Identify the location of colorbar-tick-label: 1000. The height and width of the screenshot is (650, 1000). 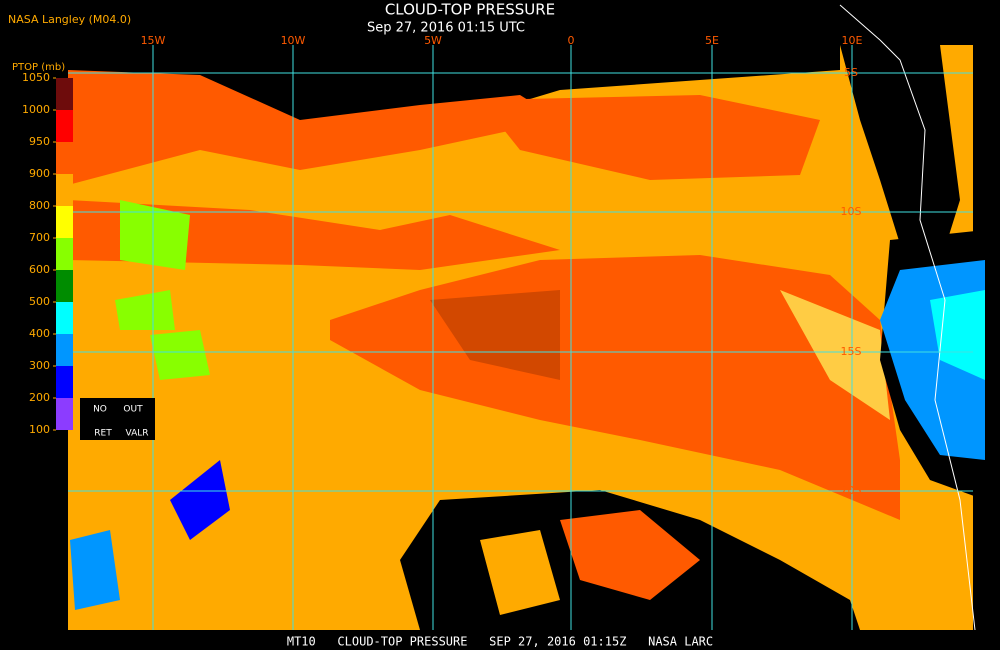
(36, 109).